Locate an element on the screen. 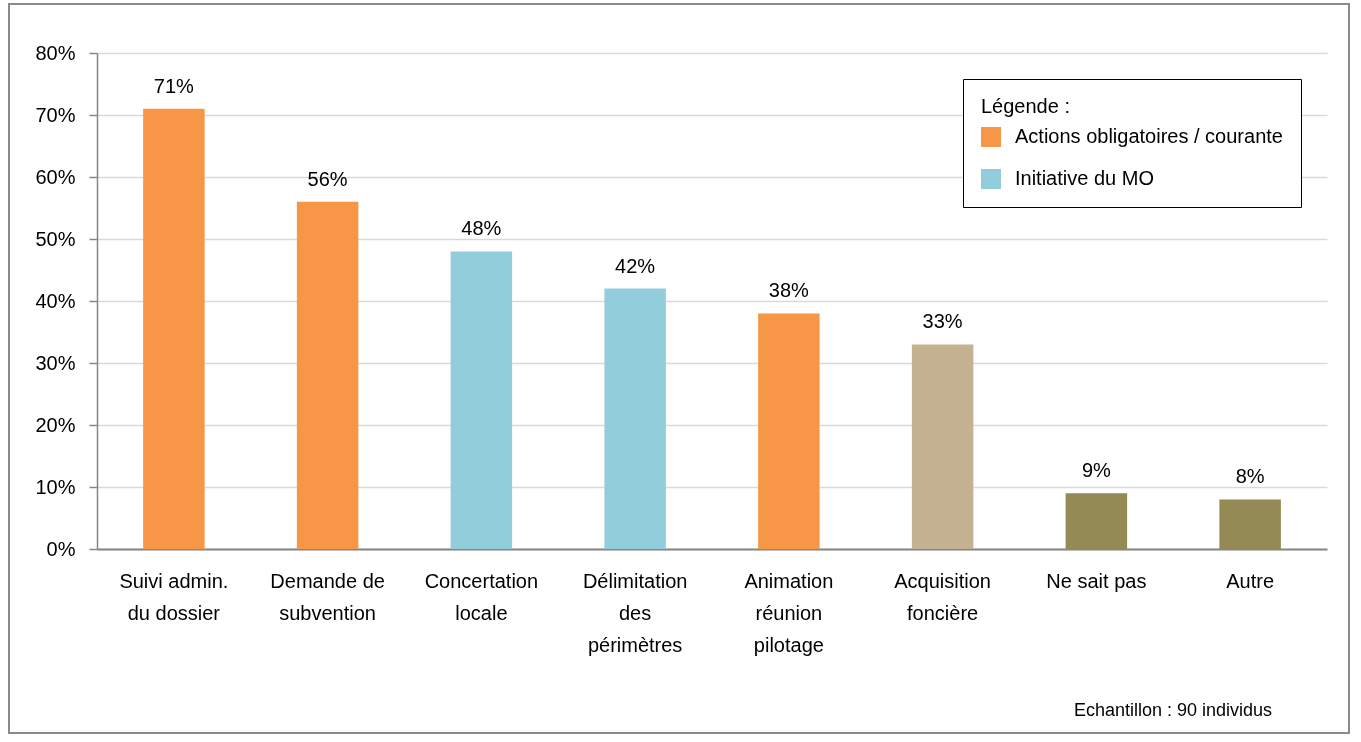  data-label: 42% is located at coordinates (635, 265).